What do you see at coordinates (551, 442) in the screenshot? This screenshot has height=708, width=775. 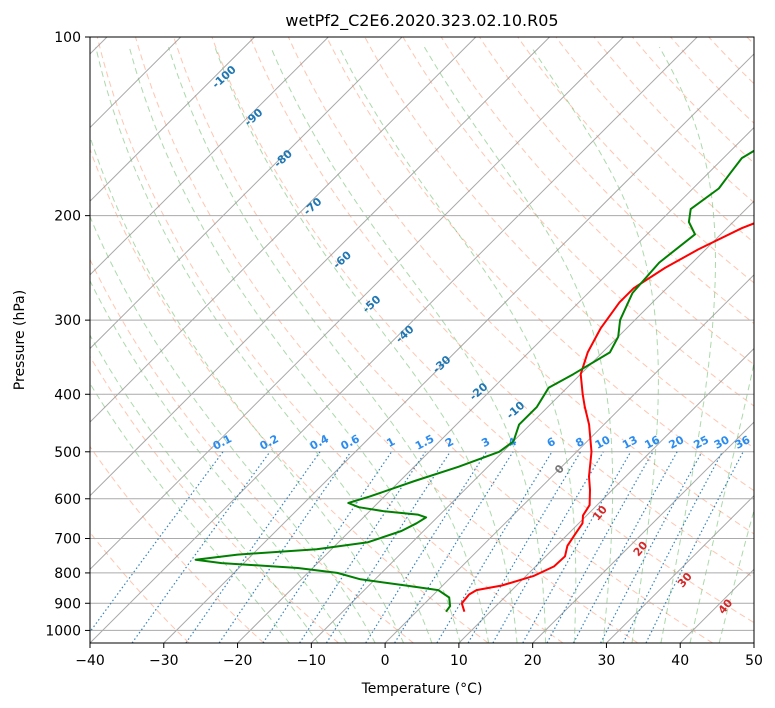 I see `mixing-ratio-label: 6` at bounding box center [551, 442].